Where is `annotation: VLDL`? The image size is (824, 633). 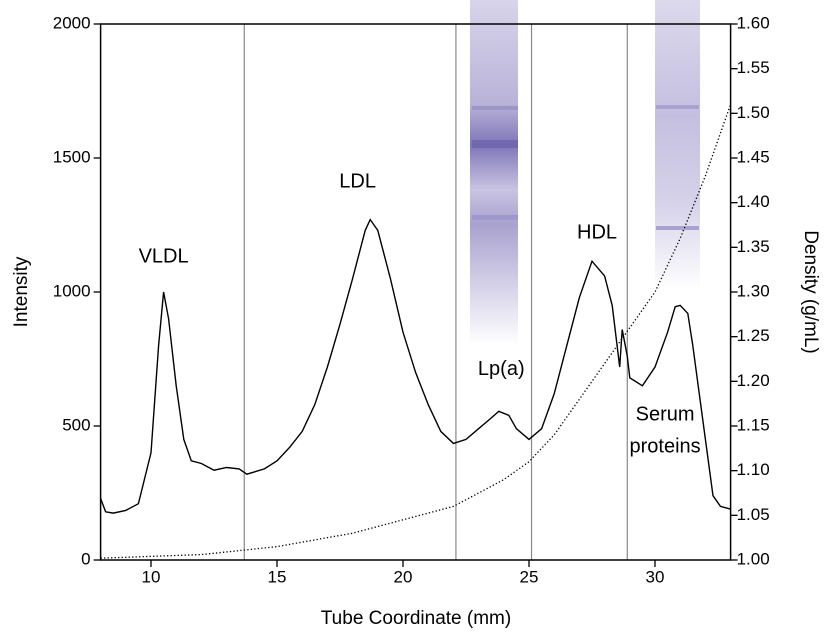
annotation: VLDL is located at coordinates (164, 256).